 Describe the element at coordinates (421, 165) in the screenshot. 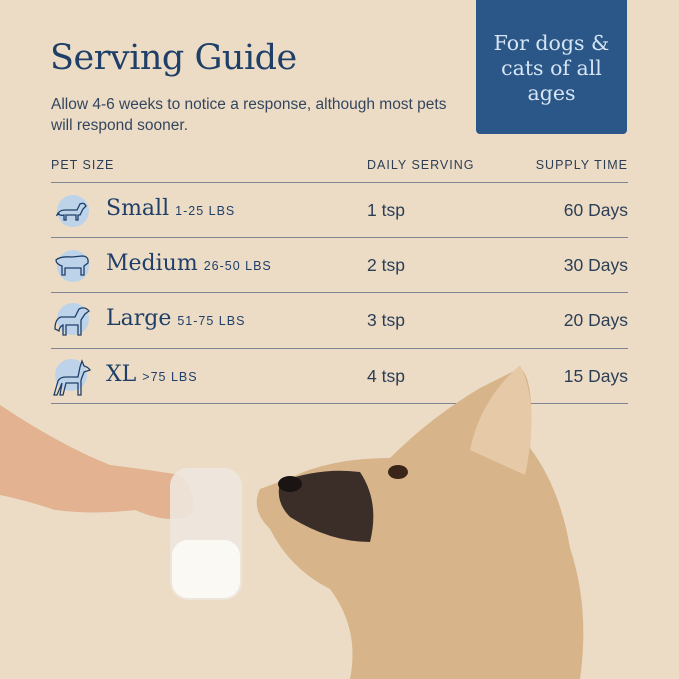

I see `column-header-daily-serving: DAILY SERVING` at that location.